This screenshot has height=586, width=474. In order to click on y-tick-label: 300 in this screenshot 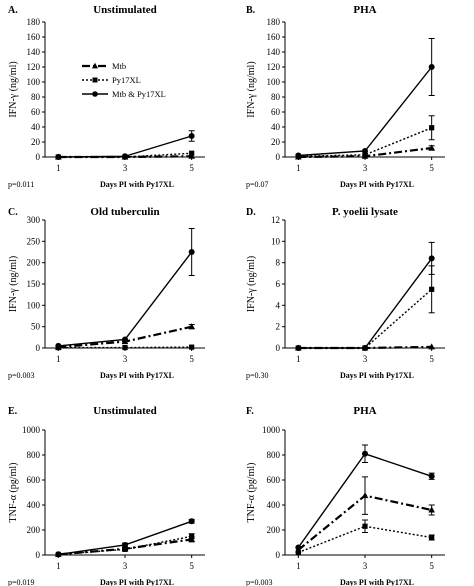, I will do `click(34, 220)`.